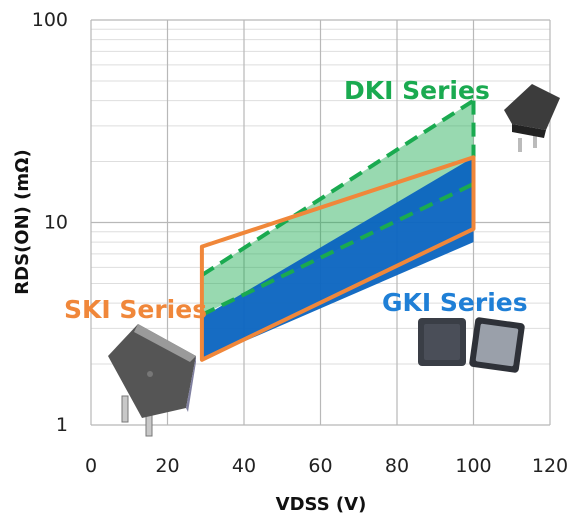 This screenshot has height=529, width=580. Describe the element at coordinates (532, 118) in the screenshot. I see `dpak-package-icon-small` at that location.